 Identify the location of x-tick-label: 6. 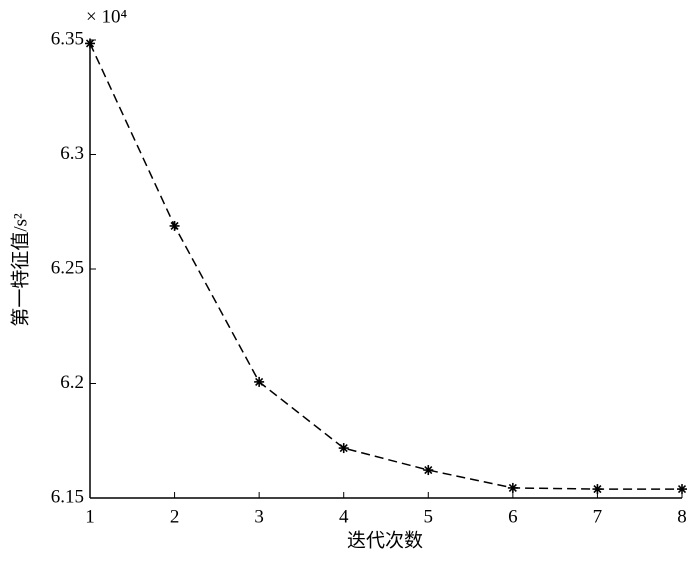
(513, 516).